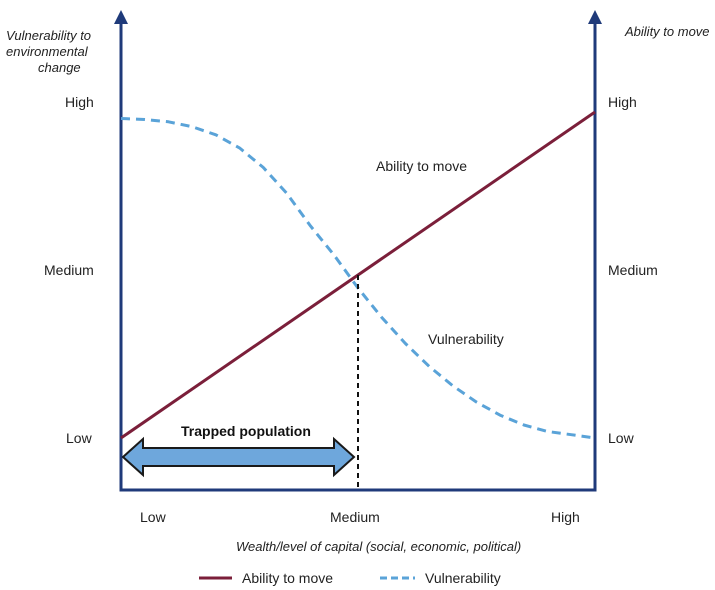 This screenshot has height=590, width=715. I want to click on left-axis-arrowhead, so click(121, 17).